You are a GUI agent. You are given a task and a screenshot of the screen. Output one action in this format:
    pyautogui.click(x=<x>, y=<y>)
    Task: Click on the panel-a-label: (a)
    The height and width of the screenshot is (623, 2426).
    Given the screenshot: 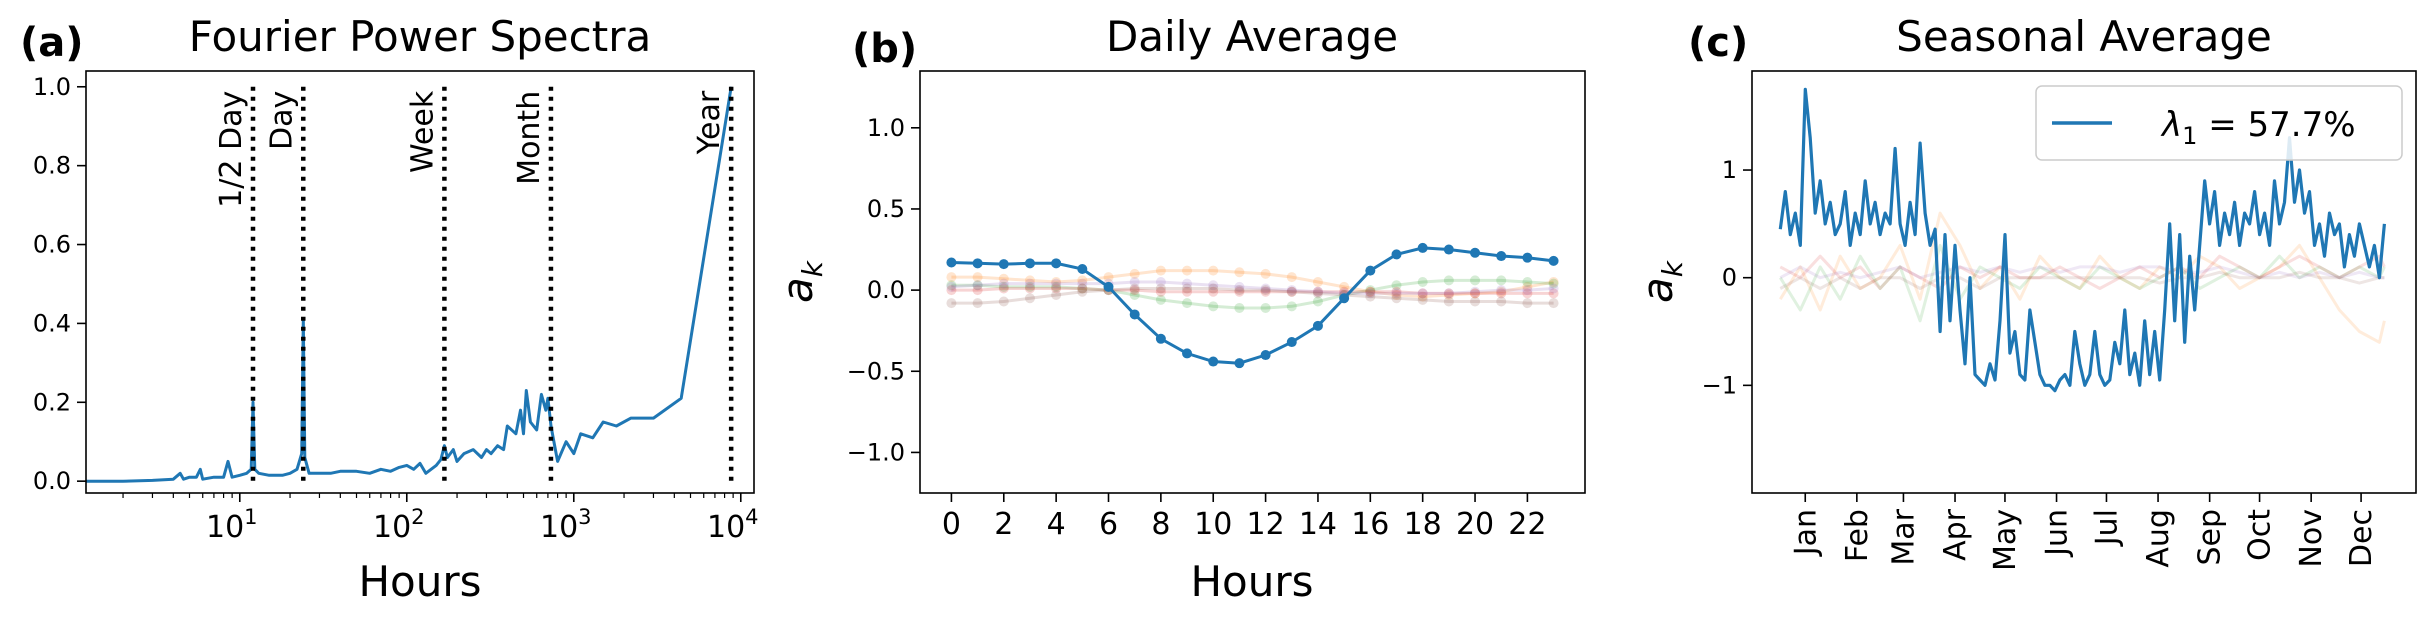 What is the action you would take?
    pyautogui.click(x=52, y=43)
    